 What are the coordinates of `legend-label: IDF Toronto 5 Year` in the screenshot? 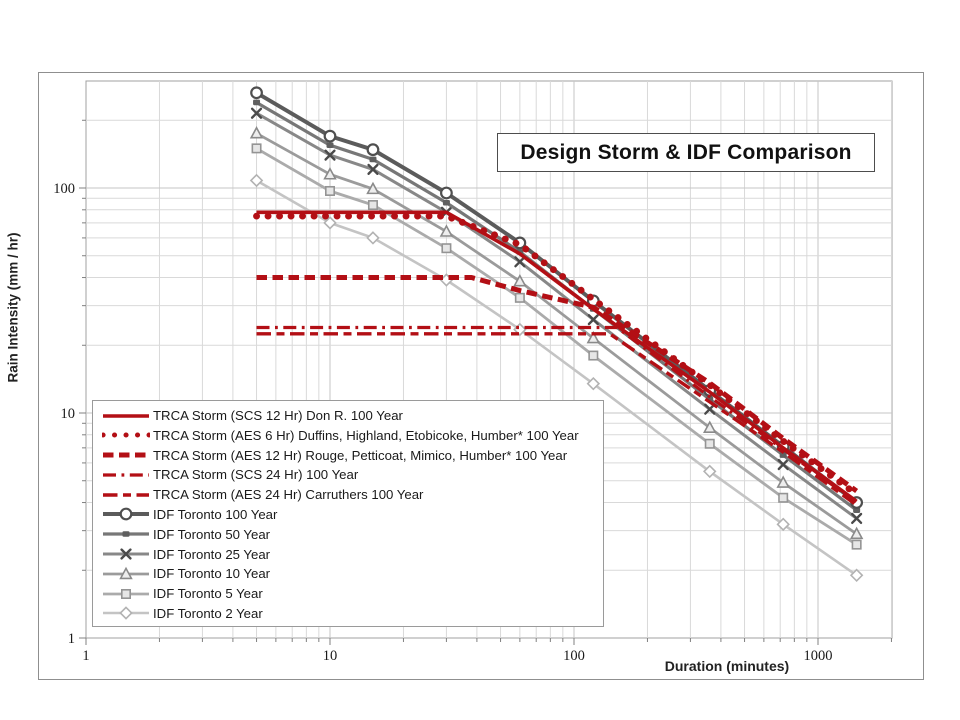 It's located at (208, 594).